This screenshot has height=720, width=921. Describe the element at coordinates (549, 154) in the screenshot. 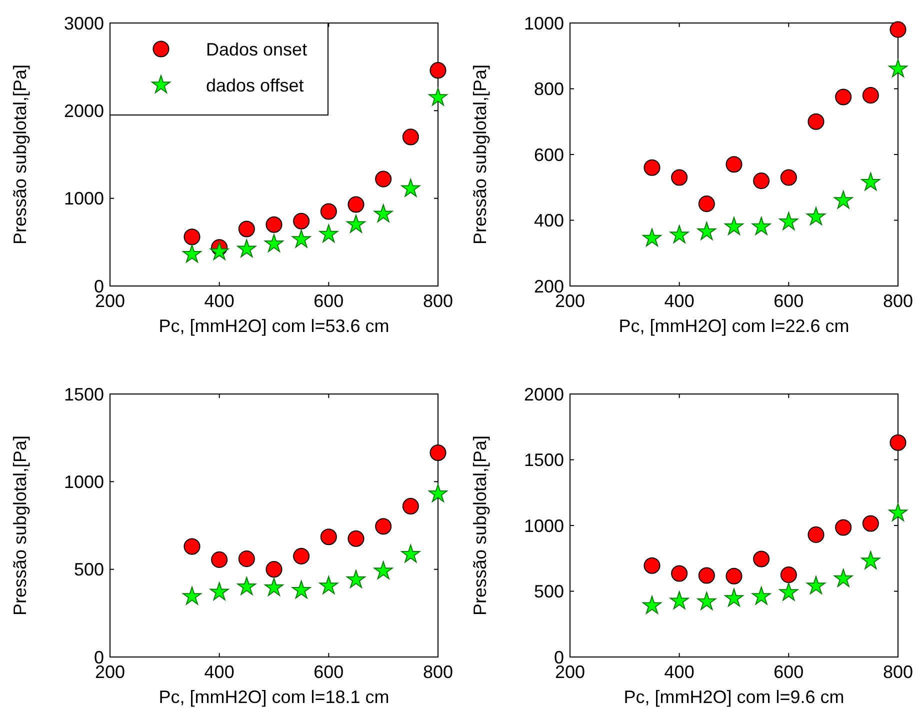

I see `y-tick-label: 600` at that location.